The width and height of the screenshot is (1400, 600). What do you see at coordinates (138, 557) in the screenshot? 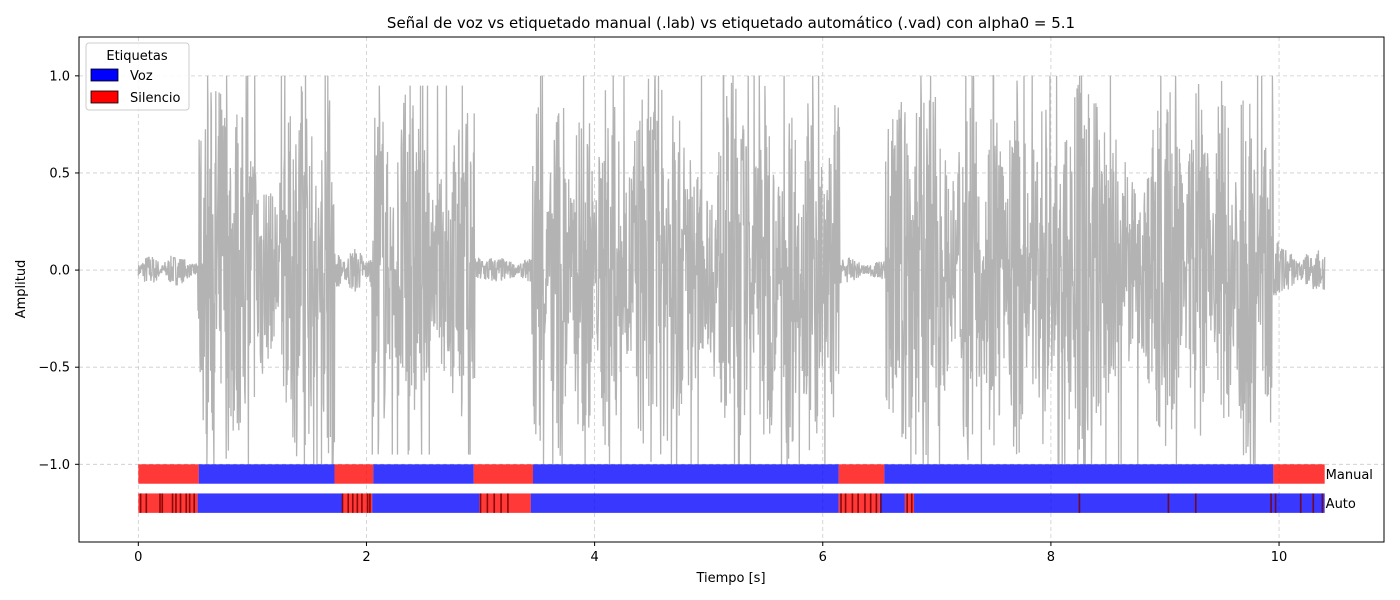
I see `x-tick-label: 0` at bounding box center [138, 557].